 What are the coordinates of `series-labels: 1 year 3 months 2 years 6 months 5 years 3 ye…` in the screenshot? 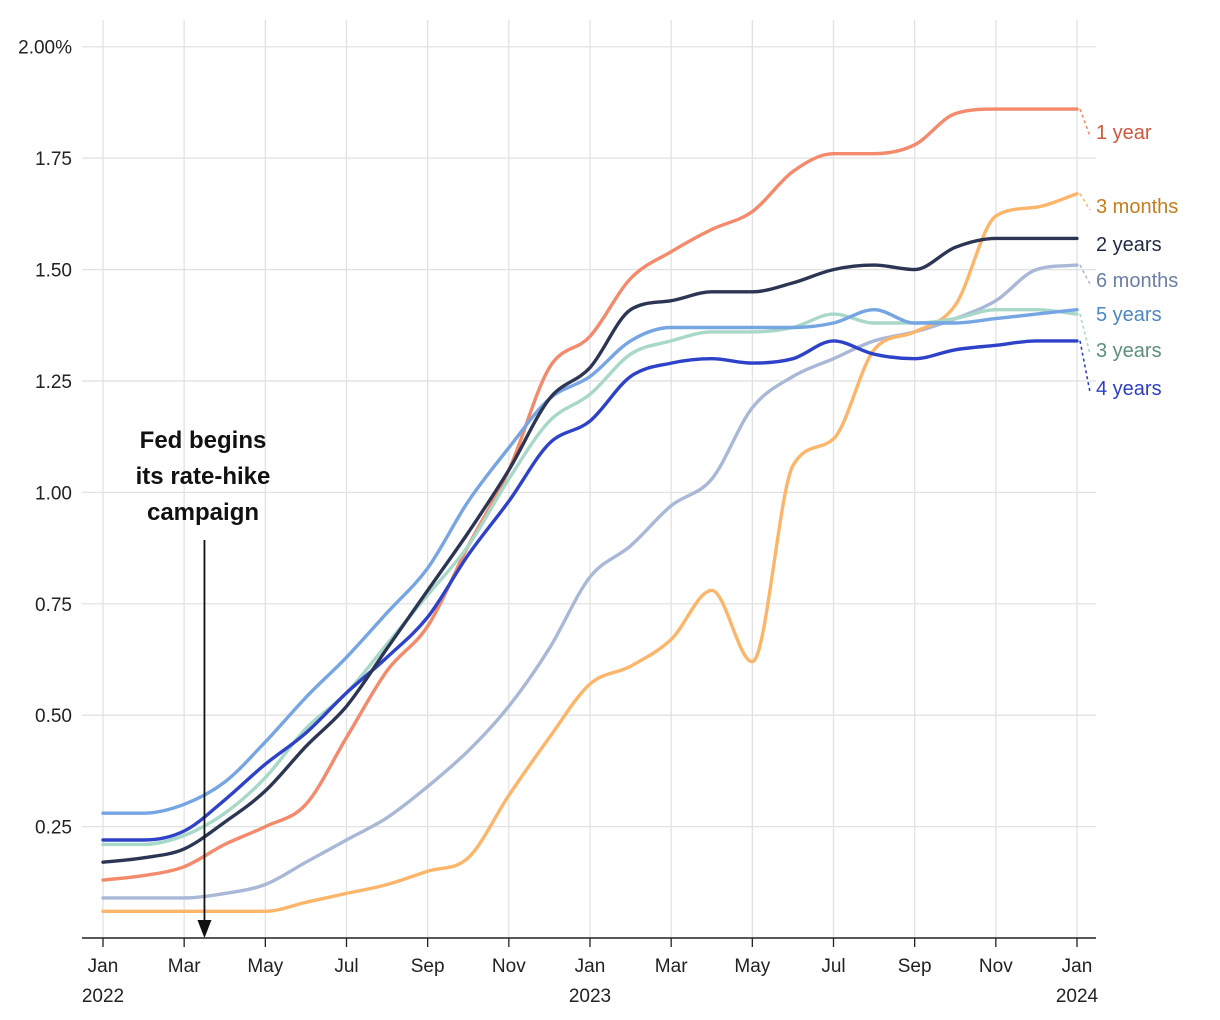 It's located at (1128, 254).